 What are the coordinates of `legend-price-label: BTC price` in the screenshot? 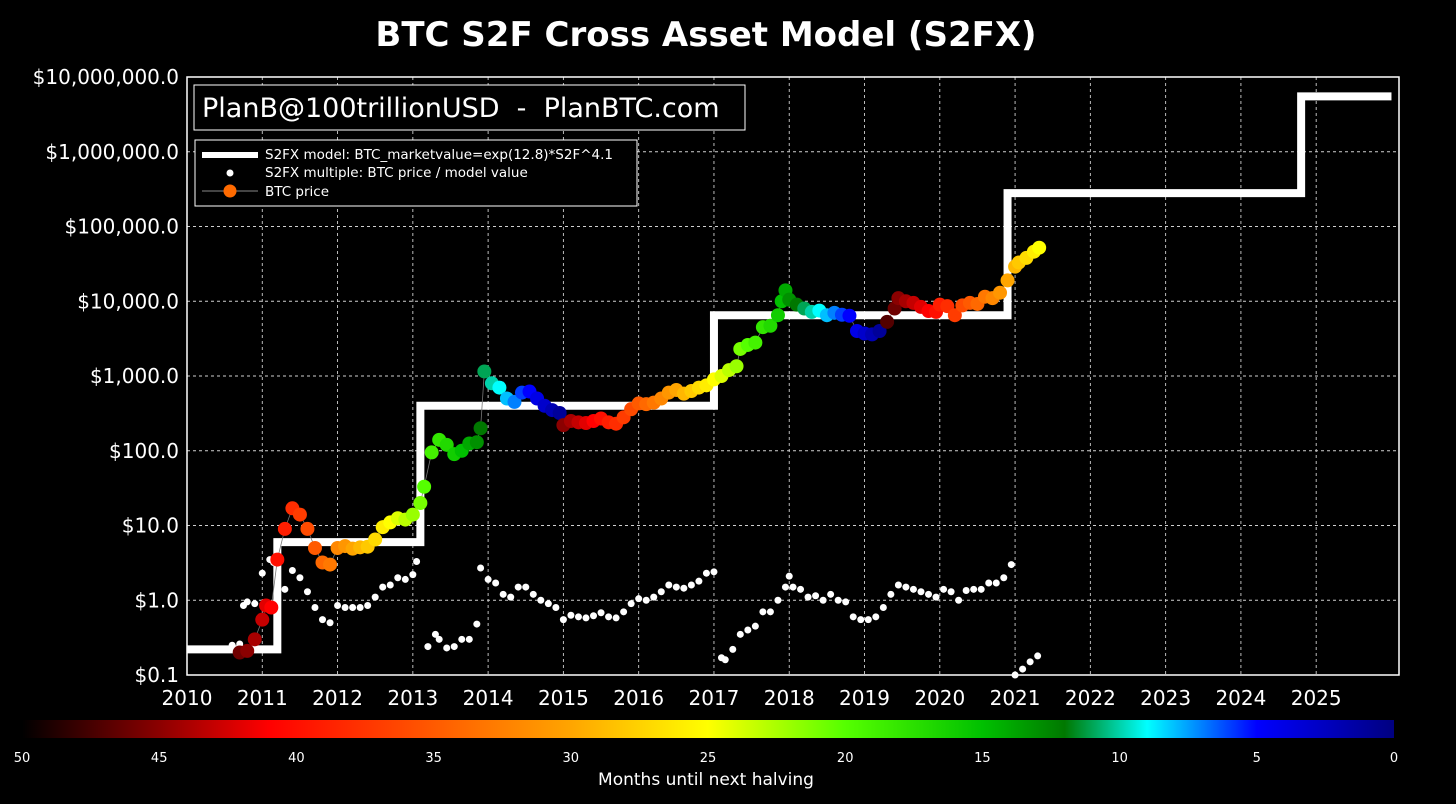 It's located at (297, 192).